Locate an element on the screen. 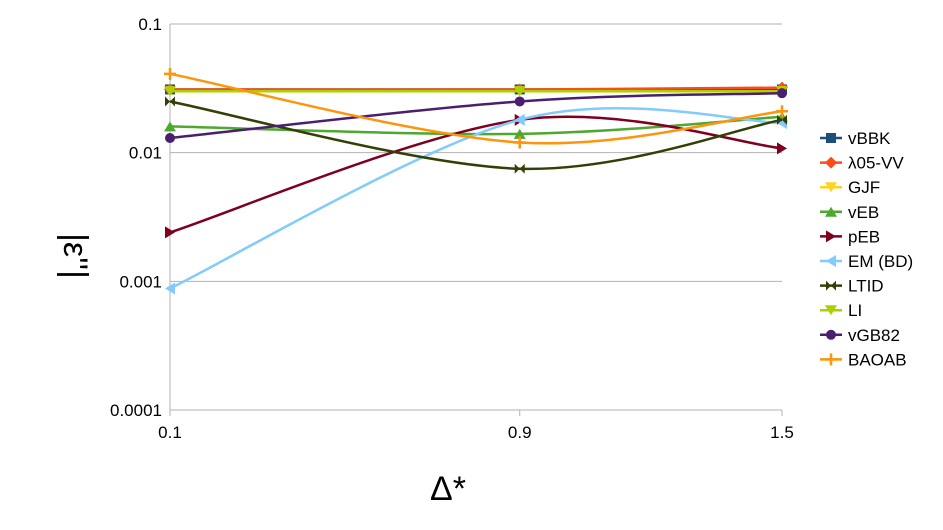  legend-item: λ05-VV is located at coordinates (862, 163).